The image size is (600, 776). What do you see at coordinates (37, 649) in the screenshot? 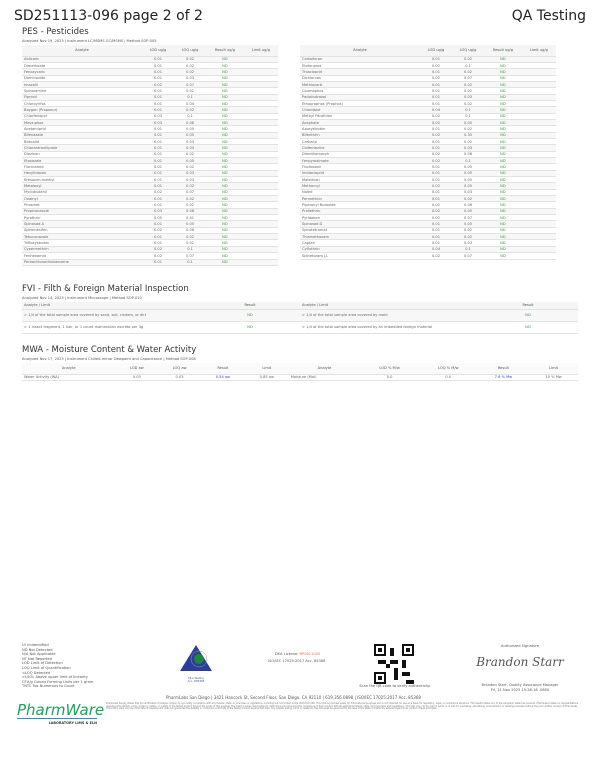
I see `legend-item: ND Not Detected` at bounding box center [37, 649].